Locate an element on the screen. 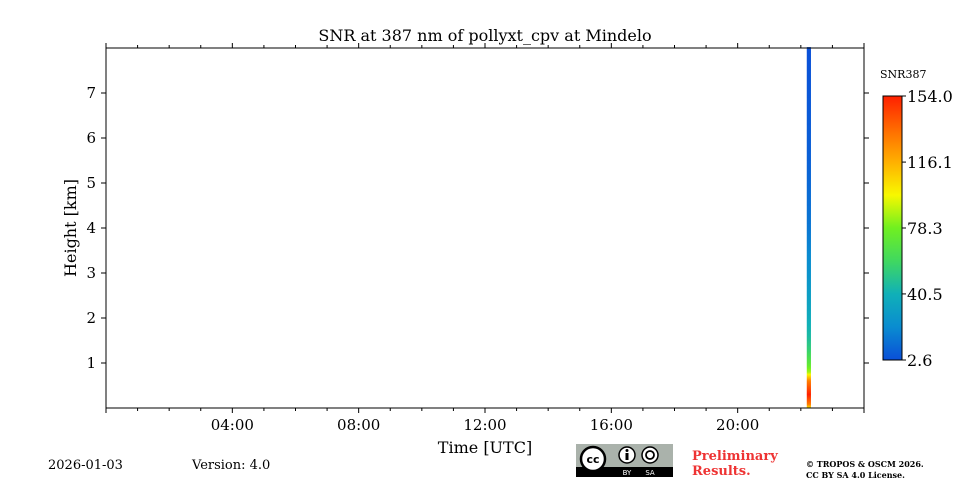  colorbar-tick-label: 2.6 is located at coordinates (919, 360).